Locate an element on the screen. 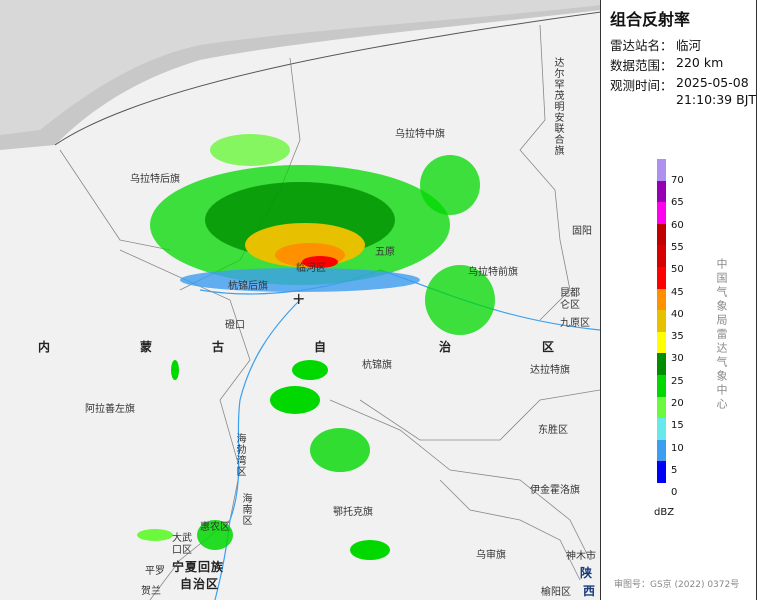 The height and width of the screenshot is (600, 757). map-label: 海勃湾区 is located at coordinates (239, 455).